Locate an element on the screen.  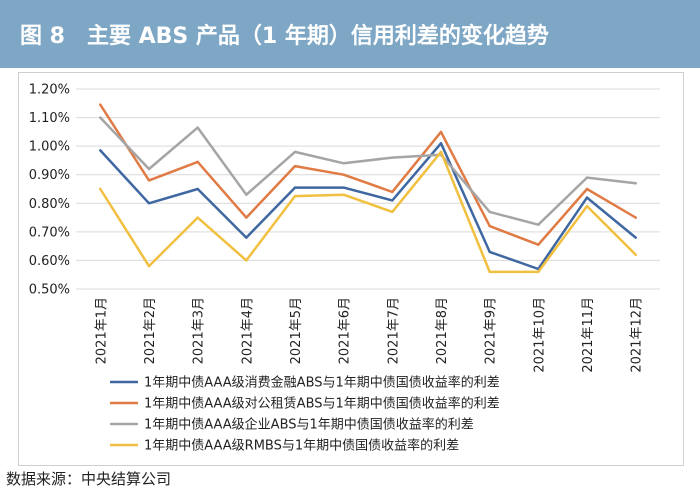
y-tick-label: 1.20% is located at coordinates (49, 90).